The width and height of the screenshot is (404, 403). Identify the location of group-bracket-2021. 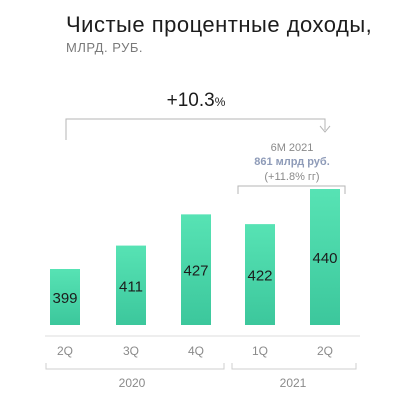
(294, 366).